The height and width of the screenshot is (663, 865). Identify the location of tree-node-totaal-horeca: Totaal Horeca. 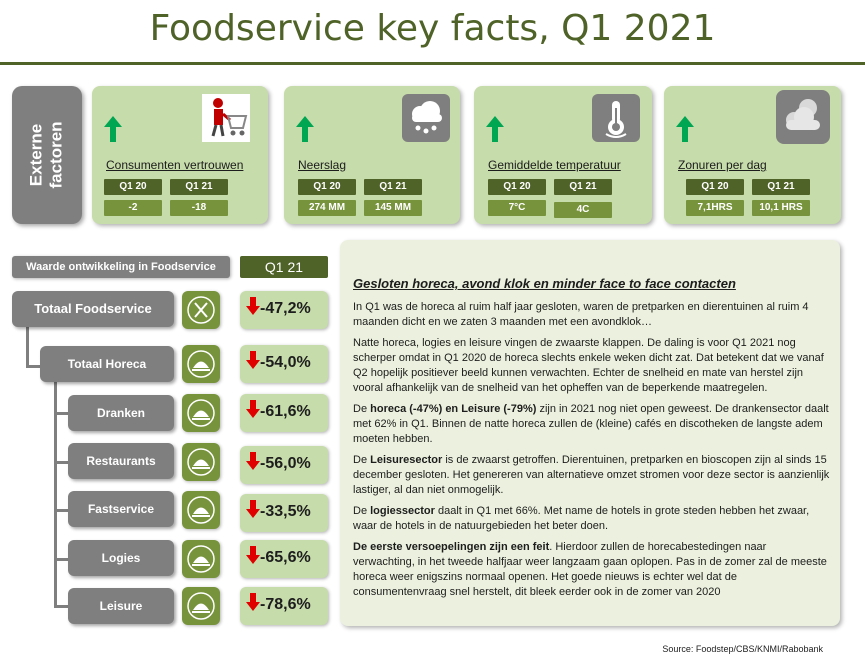
(107, 364).